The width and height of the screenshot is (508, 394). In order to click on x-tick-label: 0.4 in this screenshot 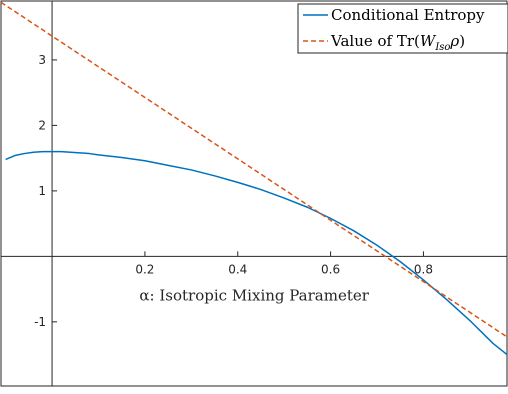, I will do `click(237, 269)`.